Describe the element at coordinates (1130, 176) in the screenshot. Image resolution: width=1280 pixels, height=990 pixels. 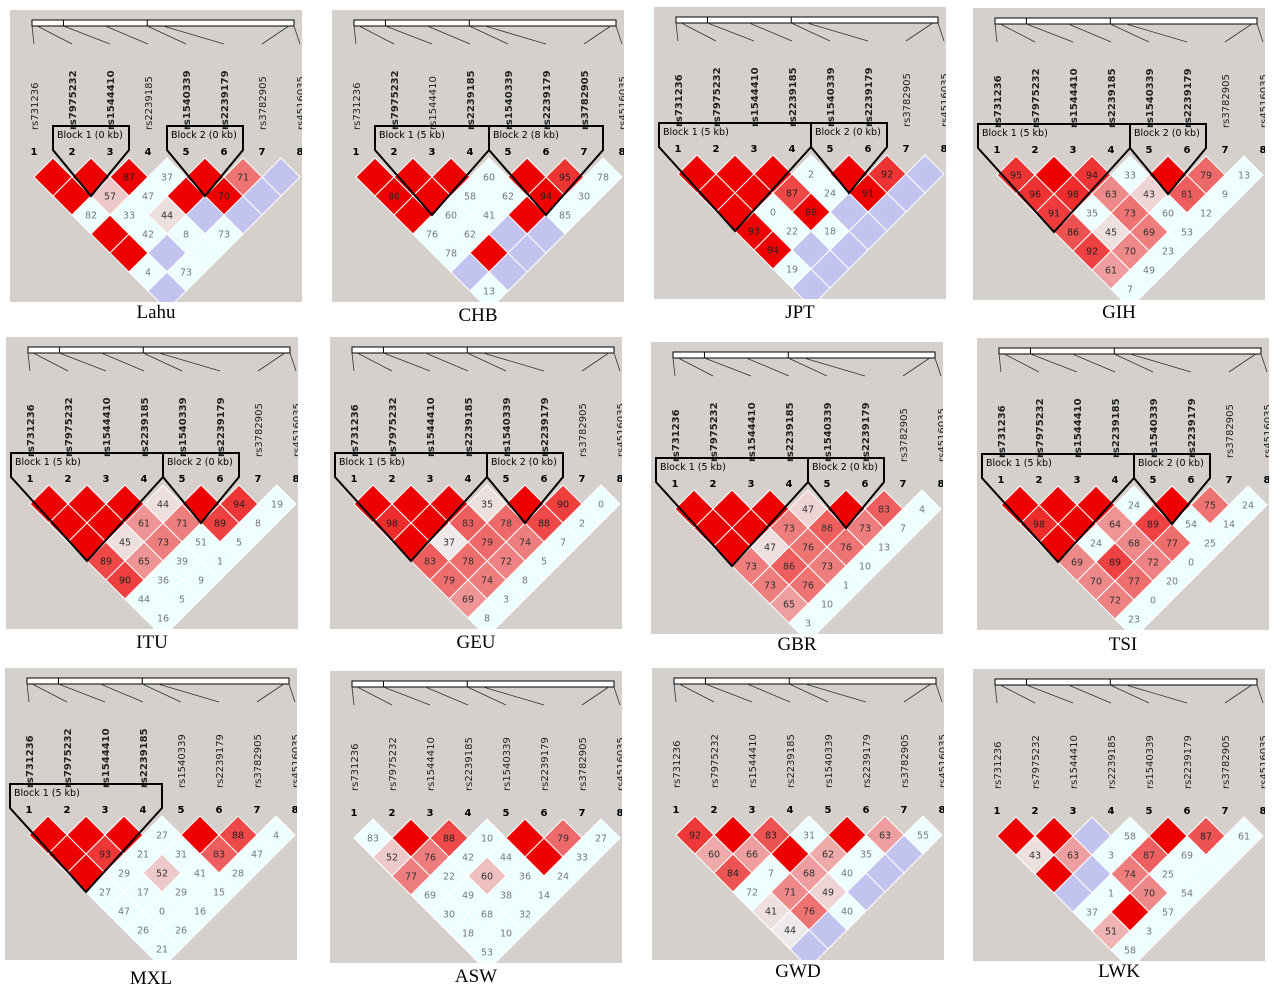
I see `ld-value-label: 33` at that location.